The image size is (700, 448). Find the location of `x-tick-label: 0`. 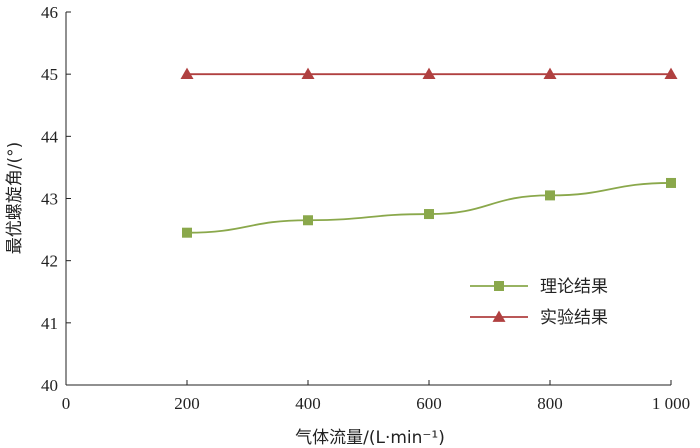

x-tick-label: 0 is located at coordinates (66, 403).